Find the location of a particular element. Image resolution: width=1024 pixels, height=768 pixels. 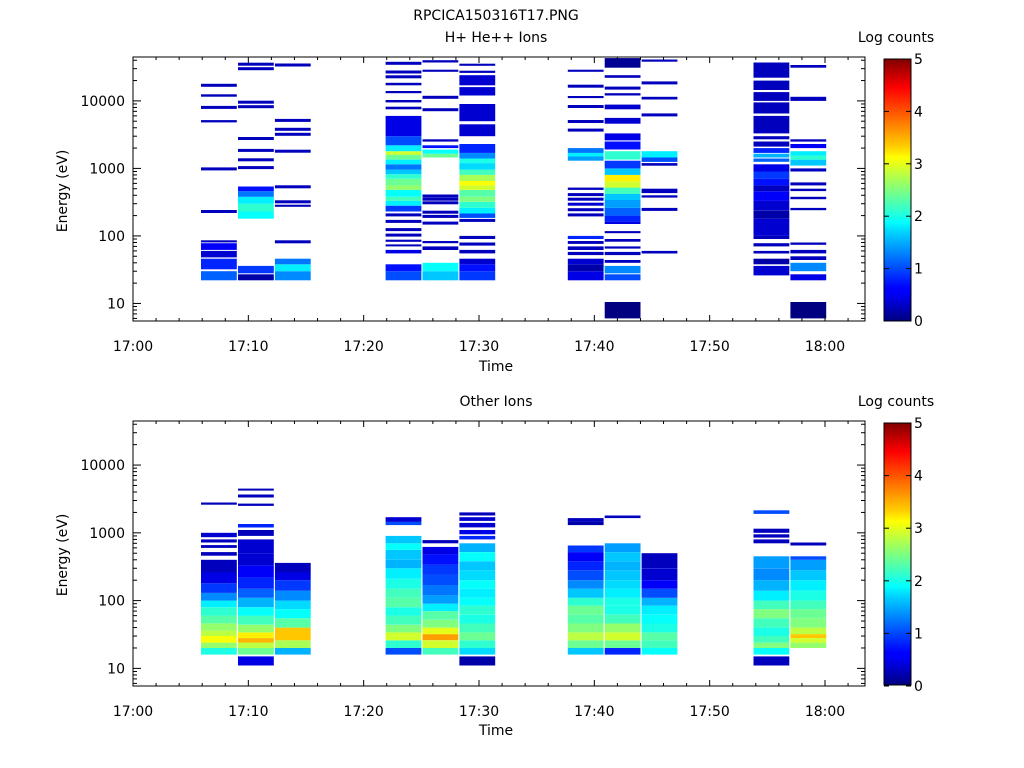

y-tick-label: 1000 is located at coordinates (107, 169).